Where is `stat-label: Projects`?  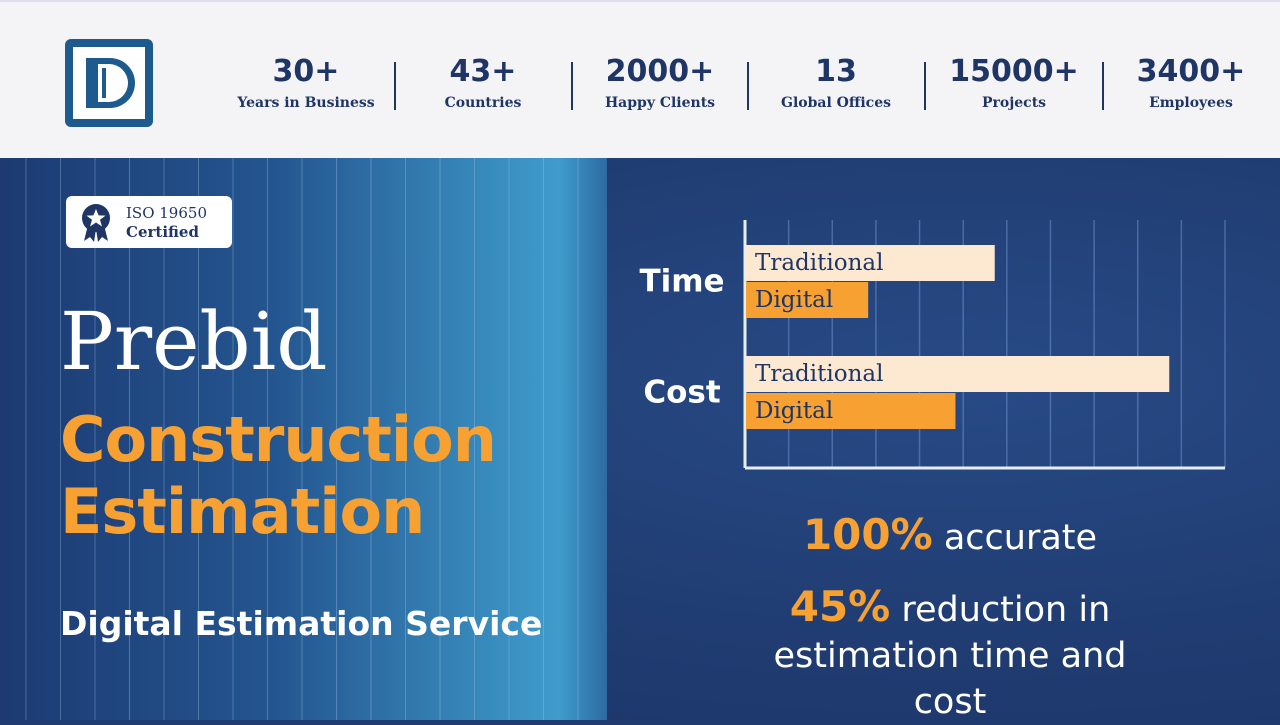 stat-label: Projects is located at coordinates (1014, 103).